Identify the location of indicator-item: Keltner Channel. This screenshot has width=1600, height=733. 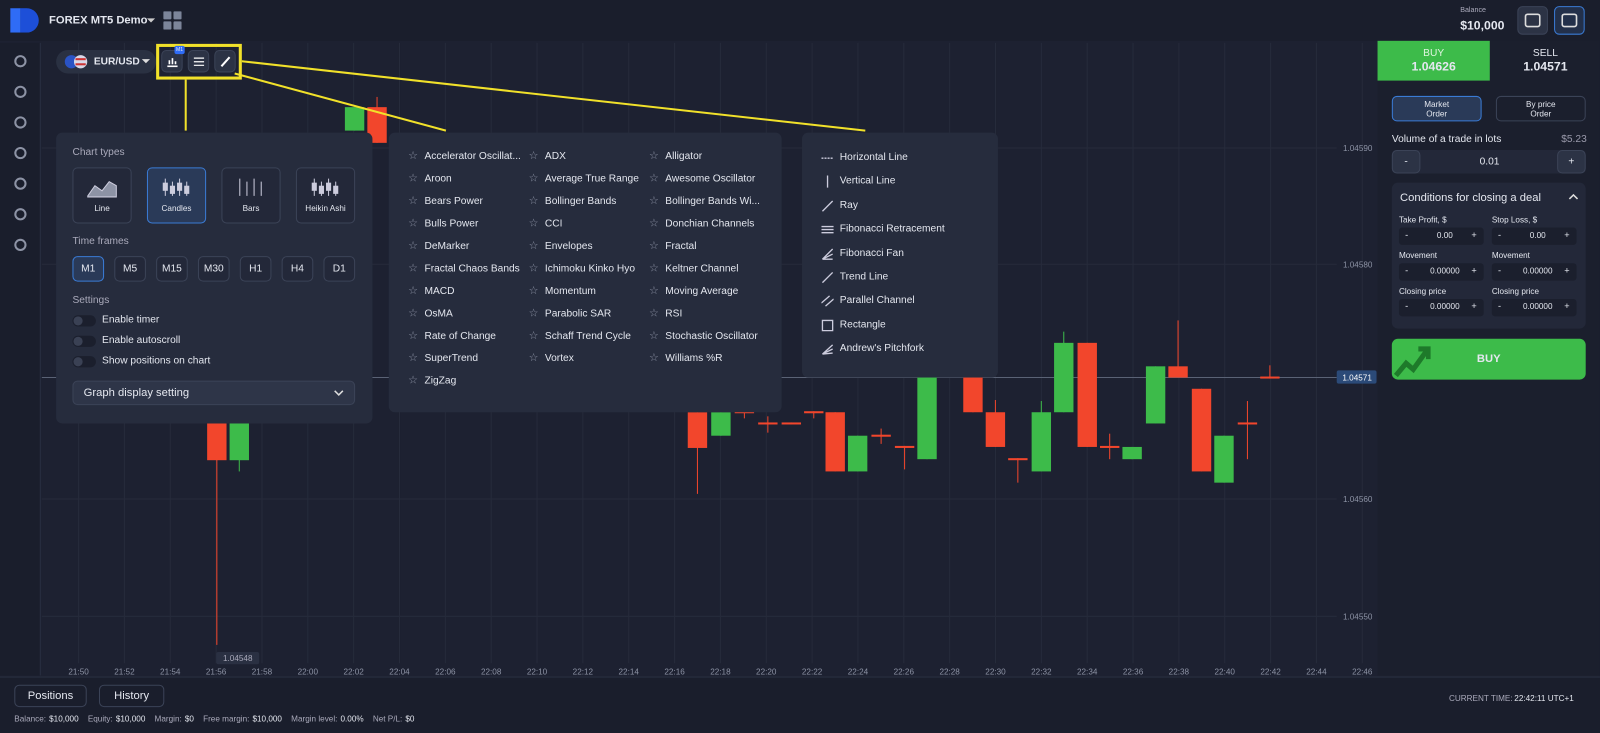
(702, 269).